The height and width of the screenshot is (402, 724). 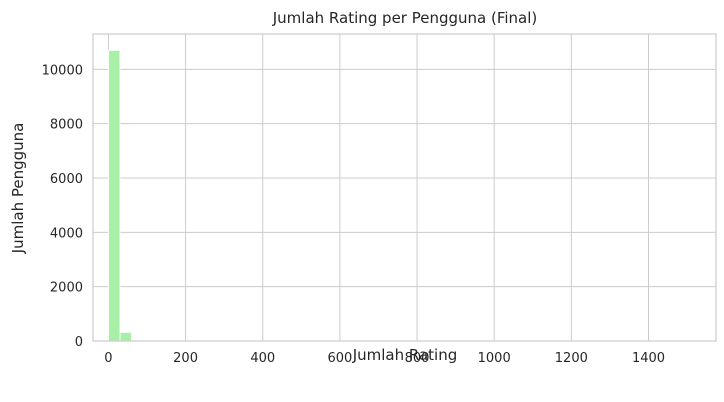 What do you see at coordinates (339, 358) in the screenshot?
I see `x-tick-label: 600` at bounding box center [339, 358].